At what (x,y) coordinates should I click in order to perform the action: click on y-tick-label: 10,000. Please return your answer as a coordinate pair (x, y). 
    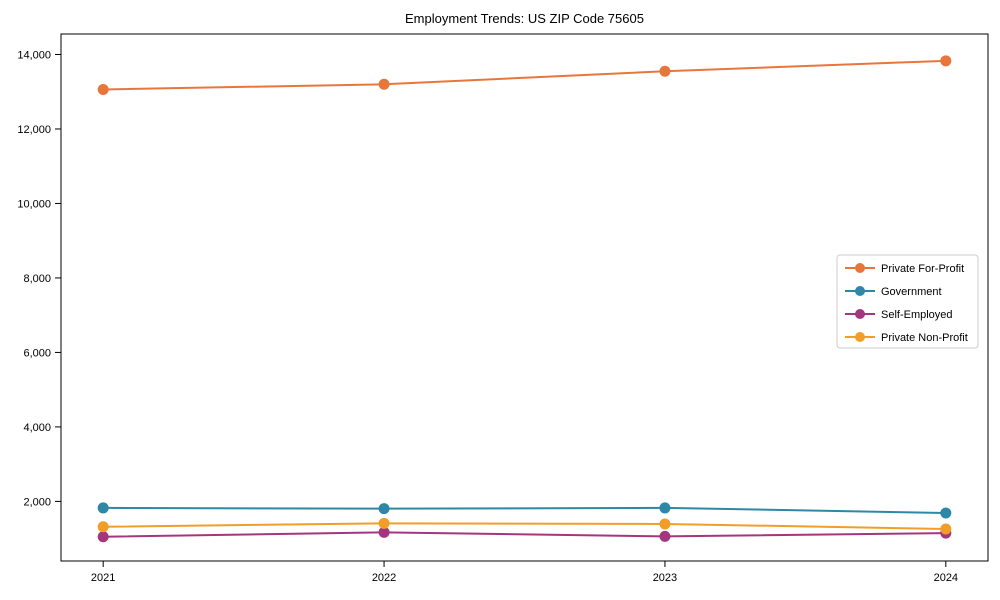
    Looking at the image, I should click on (34, 204).